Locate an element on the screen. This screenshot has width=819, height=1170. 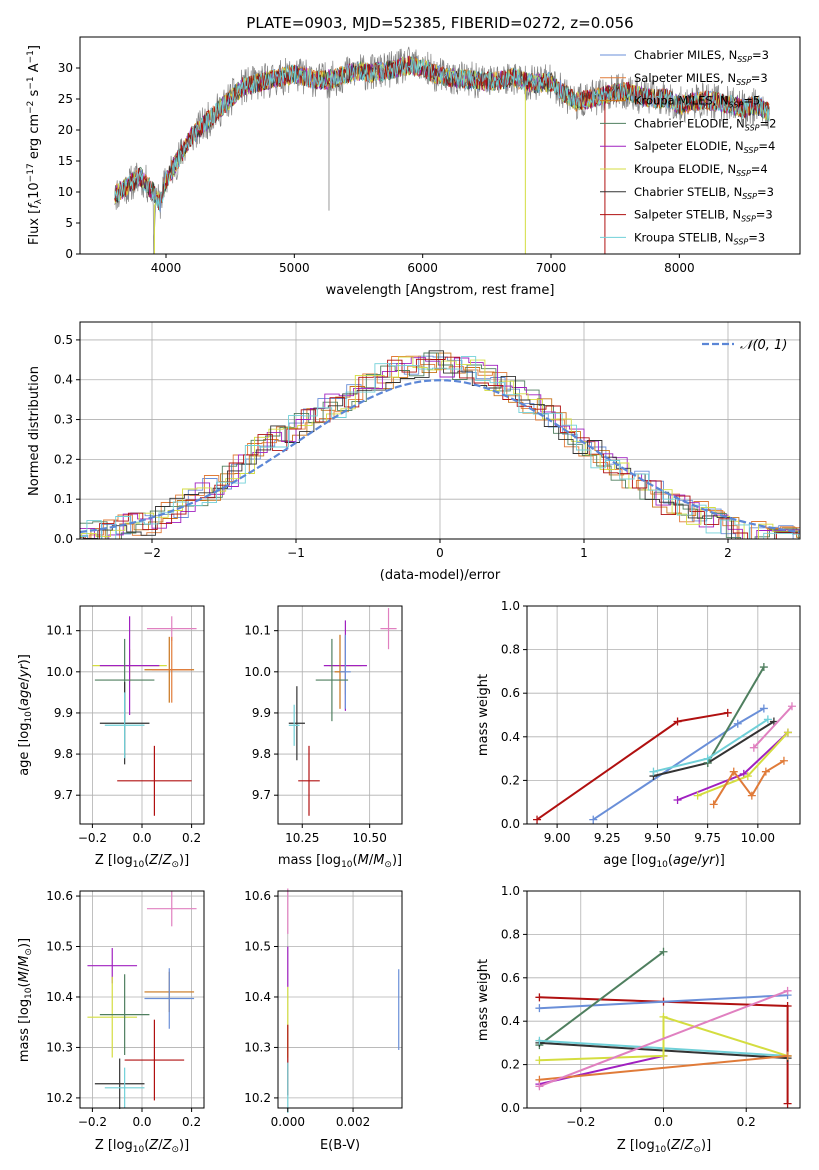
age-z-plot-area is located at coordinates (144, 716).